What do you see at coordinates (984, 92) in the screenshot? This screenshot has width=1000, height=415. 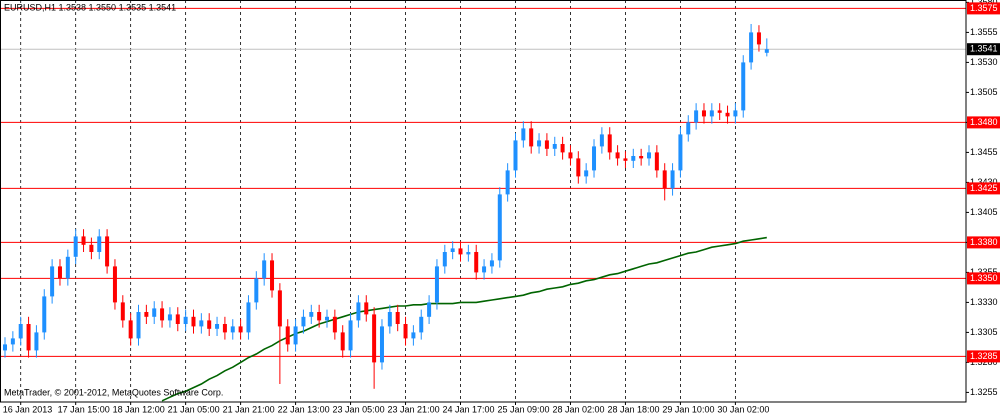 I see `y-tick-label: 1.3505` at bounding box center [984, 92].